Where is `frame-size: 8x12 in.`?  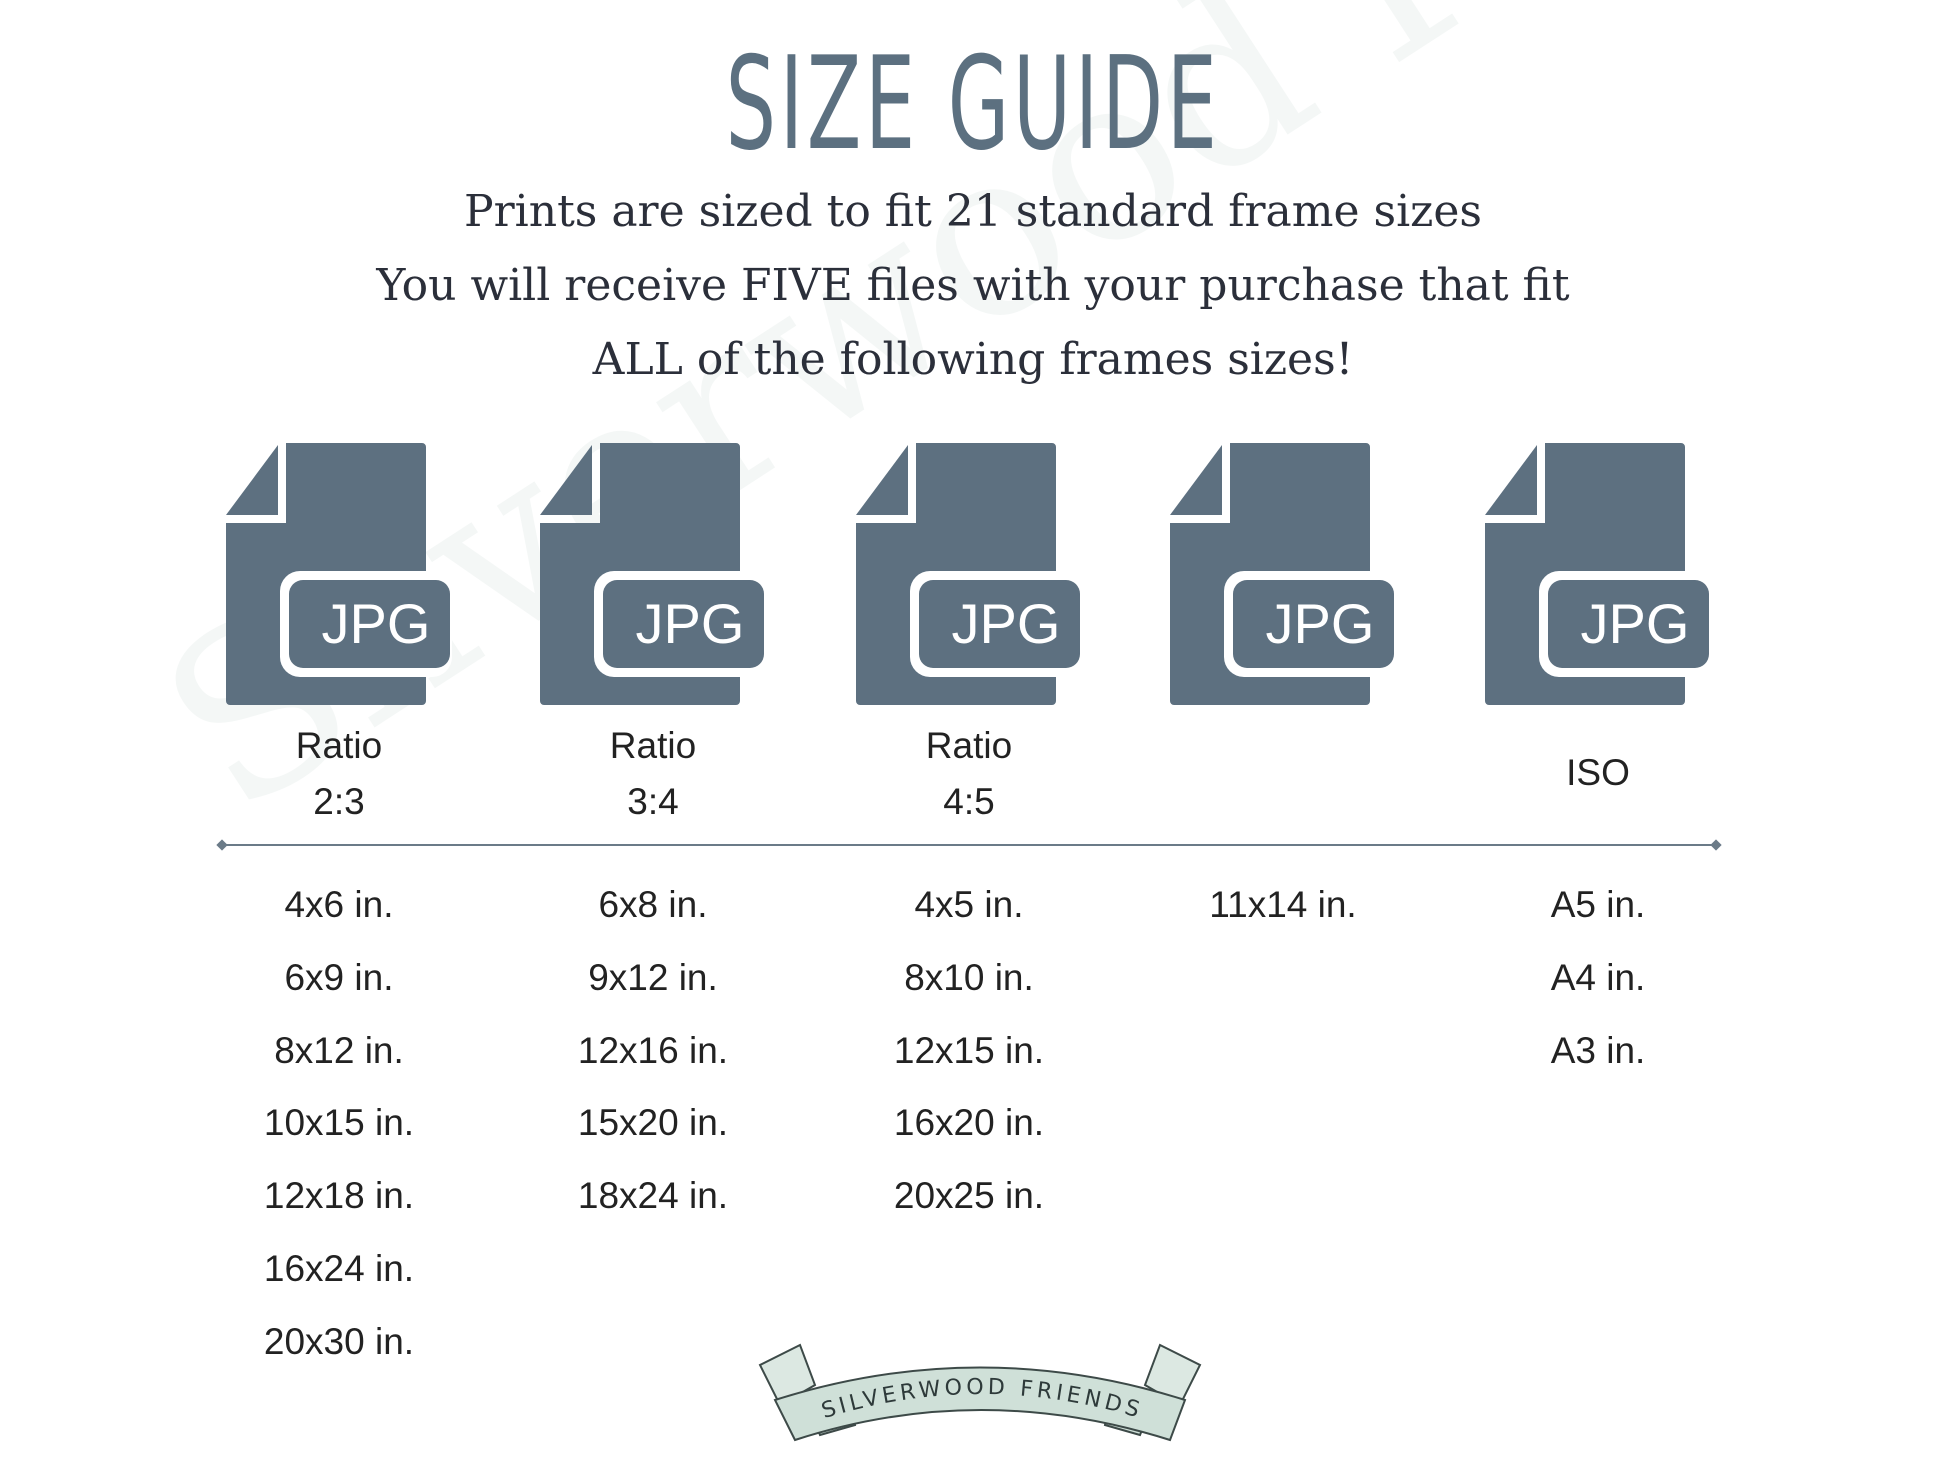
frame-size: 8x12 in. is located at coordinates (339, 1050).